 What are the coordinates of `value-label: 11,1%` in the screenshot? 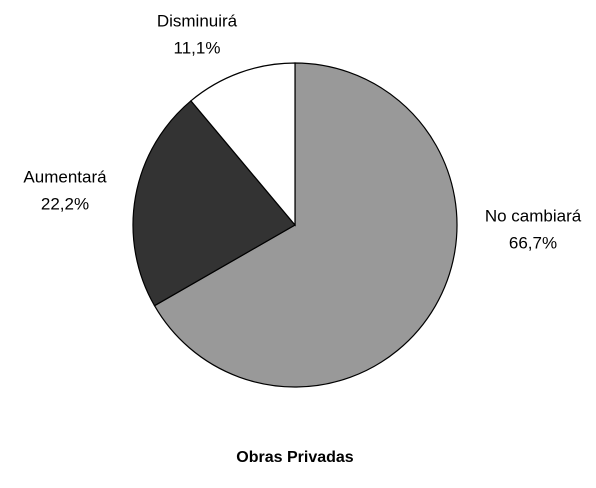 It's located at (197, 47).